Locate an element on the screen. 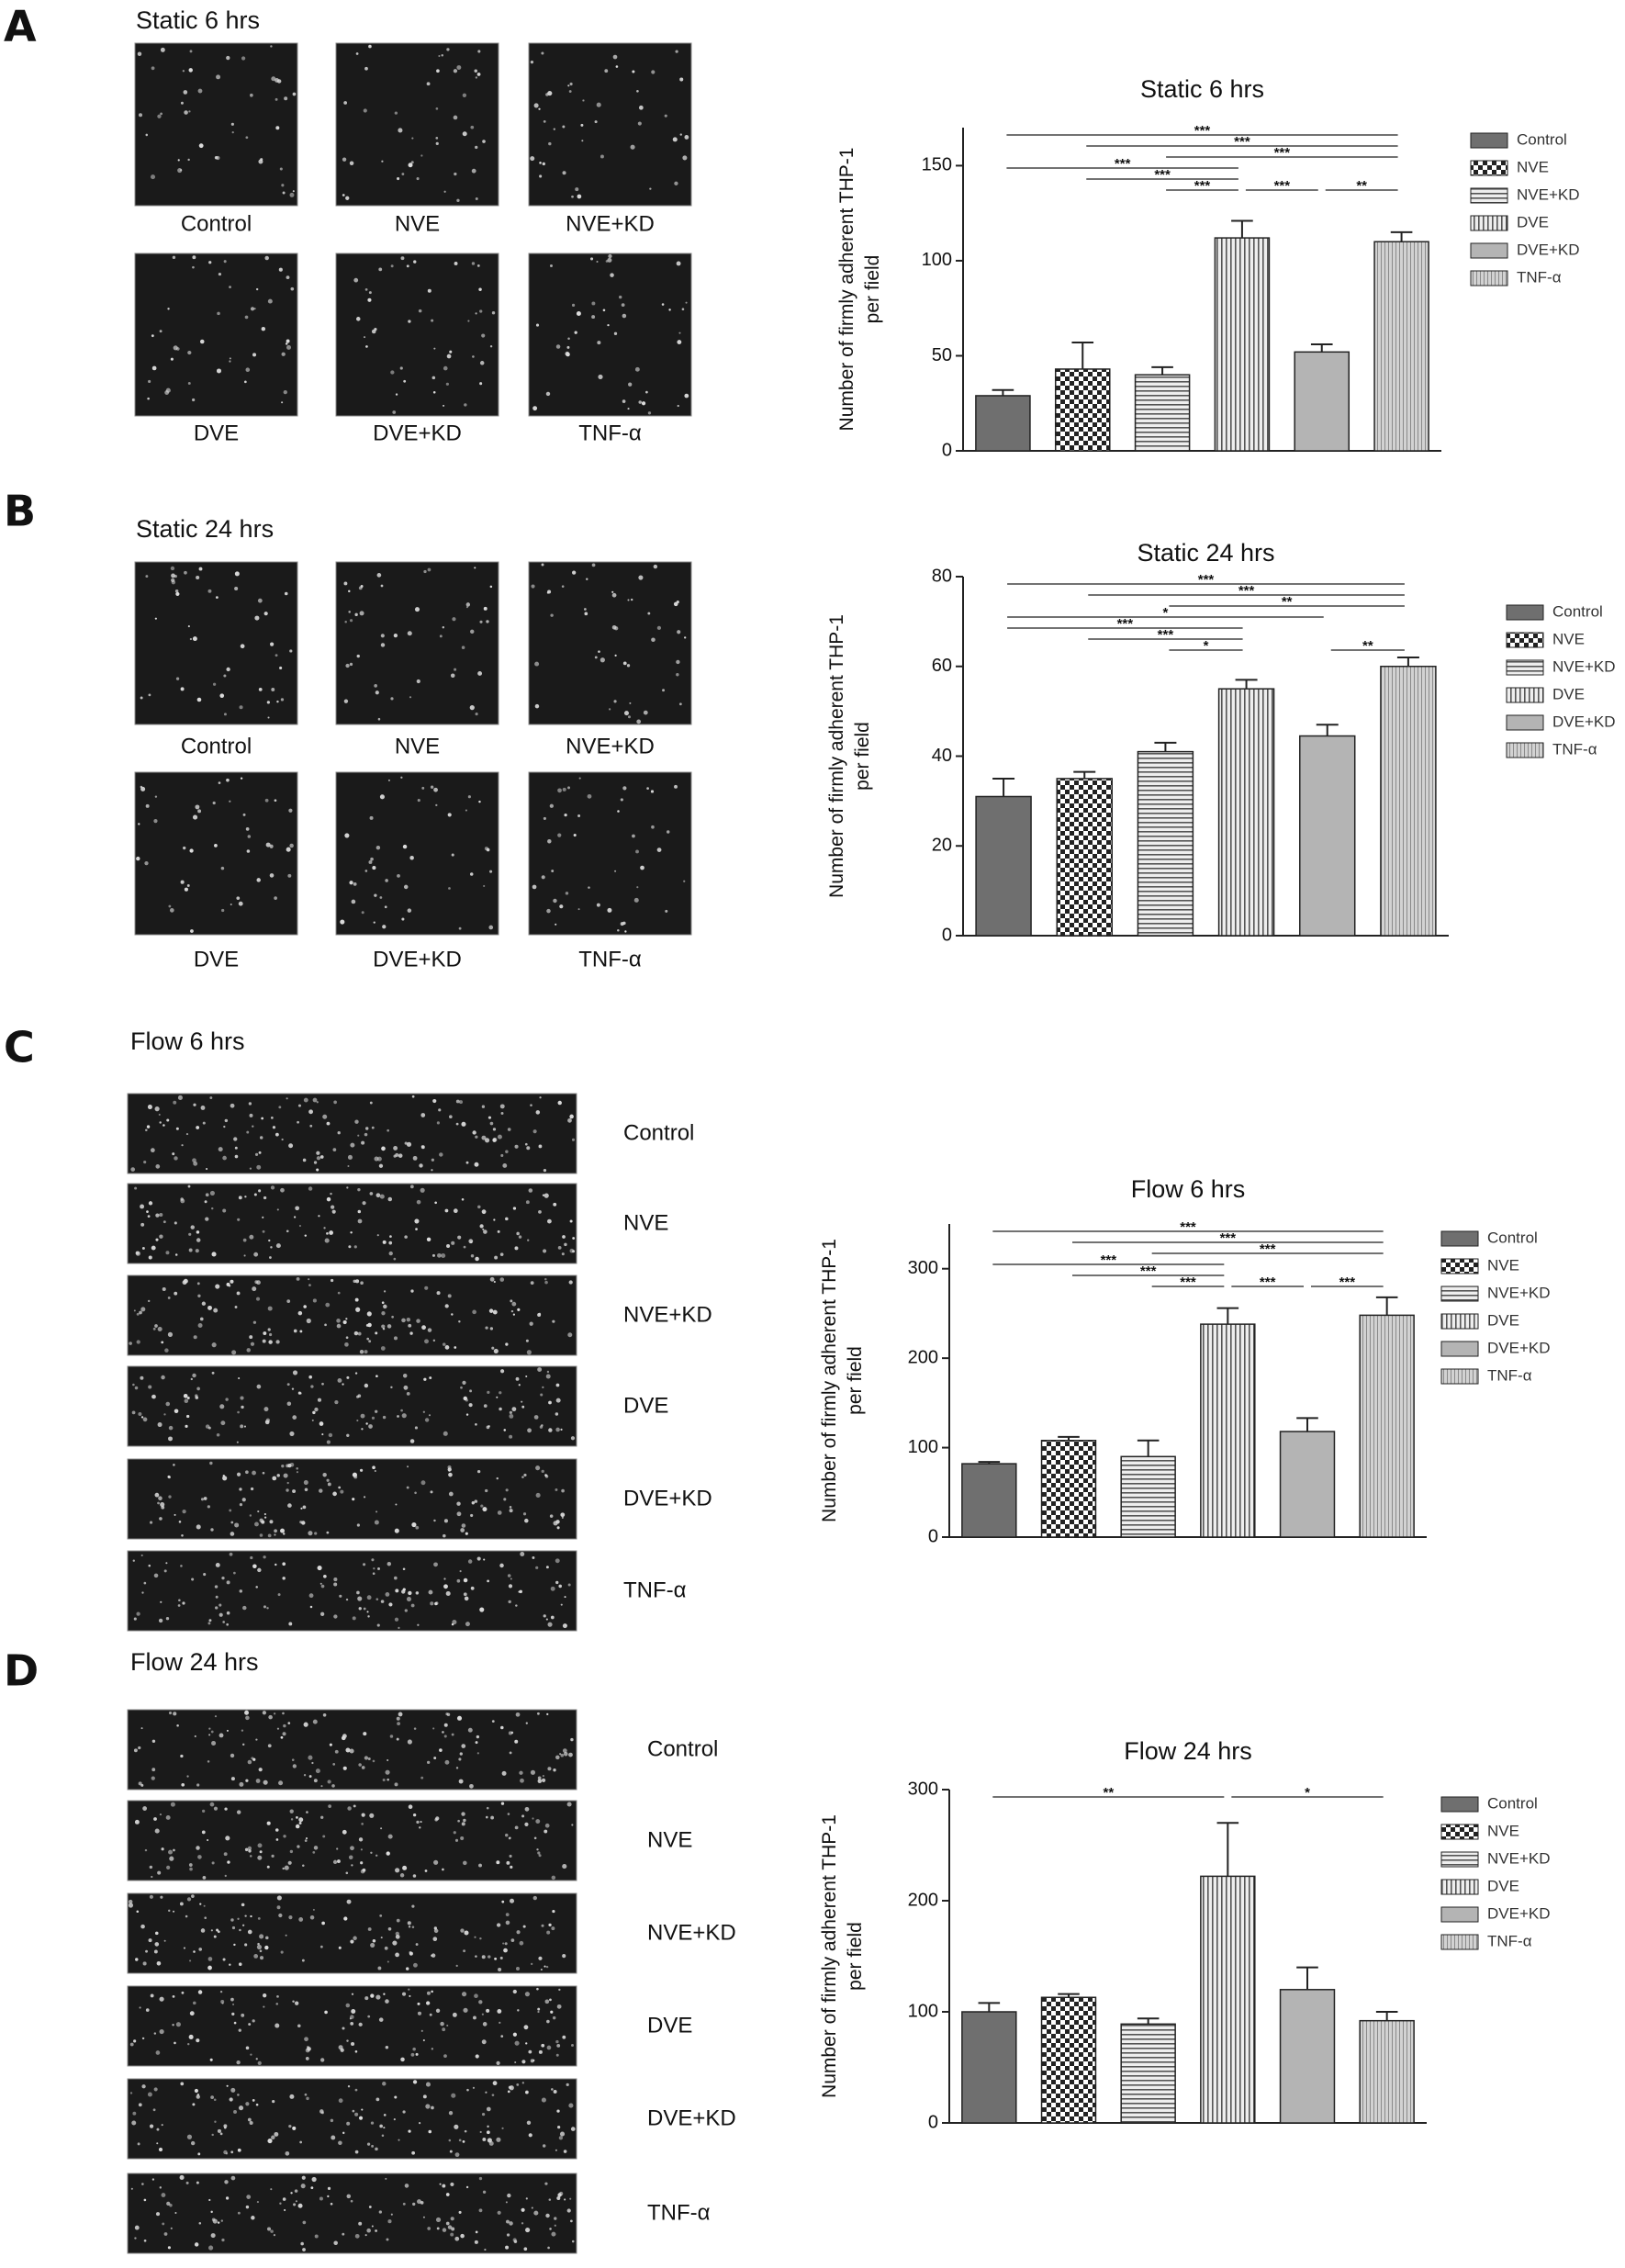 This screenshot has width=1625, height=2268. significance-label: ** is located at coordinates (1367, 646).